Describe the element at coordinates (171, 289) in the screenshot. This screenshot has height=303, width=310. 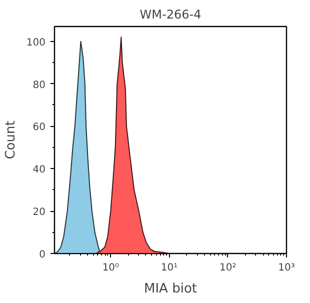
I see `x-axis-title: MIA biot` at that location.